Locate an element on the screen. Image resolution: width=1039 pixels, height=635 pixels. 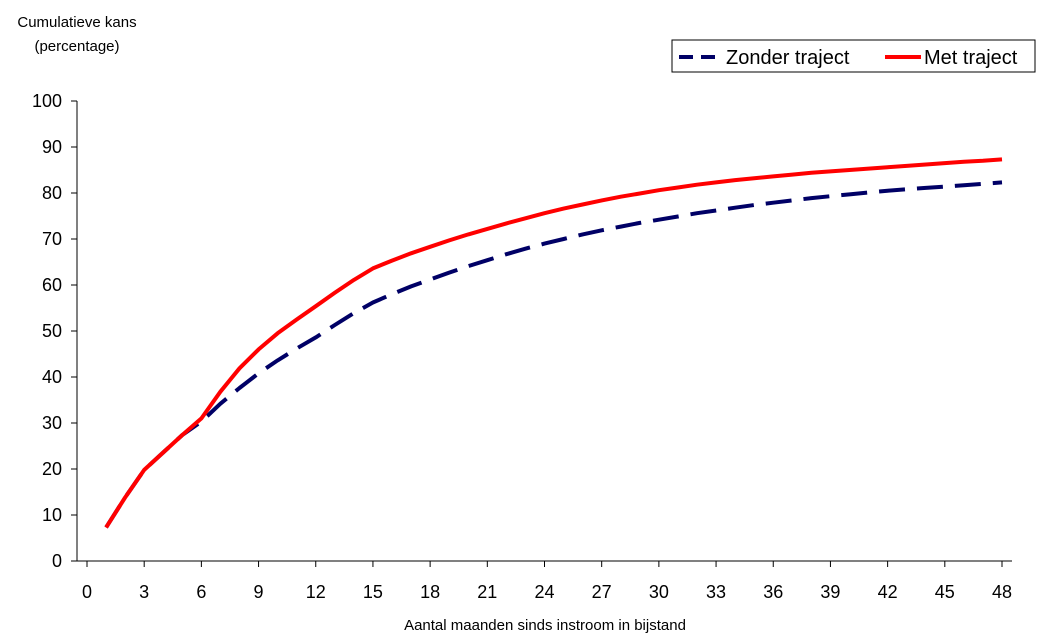
legend-box is located at coordinates (853, 56).